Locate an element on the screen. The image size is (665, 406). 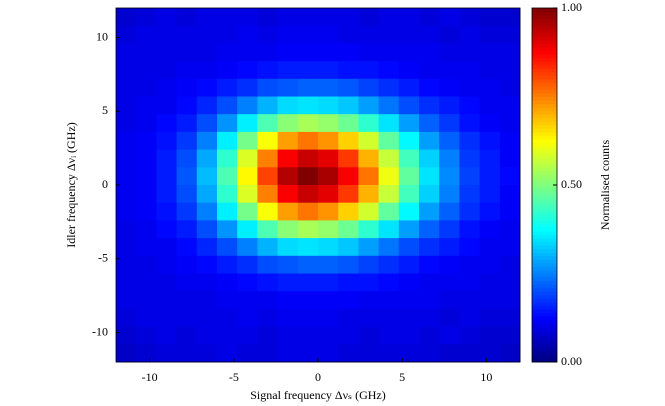
y-tick-label: 5 is located at coordinates (105, 110).